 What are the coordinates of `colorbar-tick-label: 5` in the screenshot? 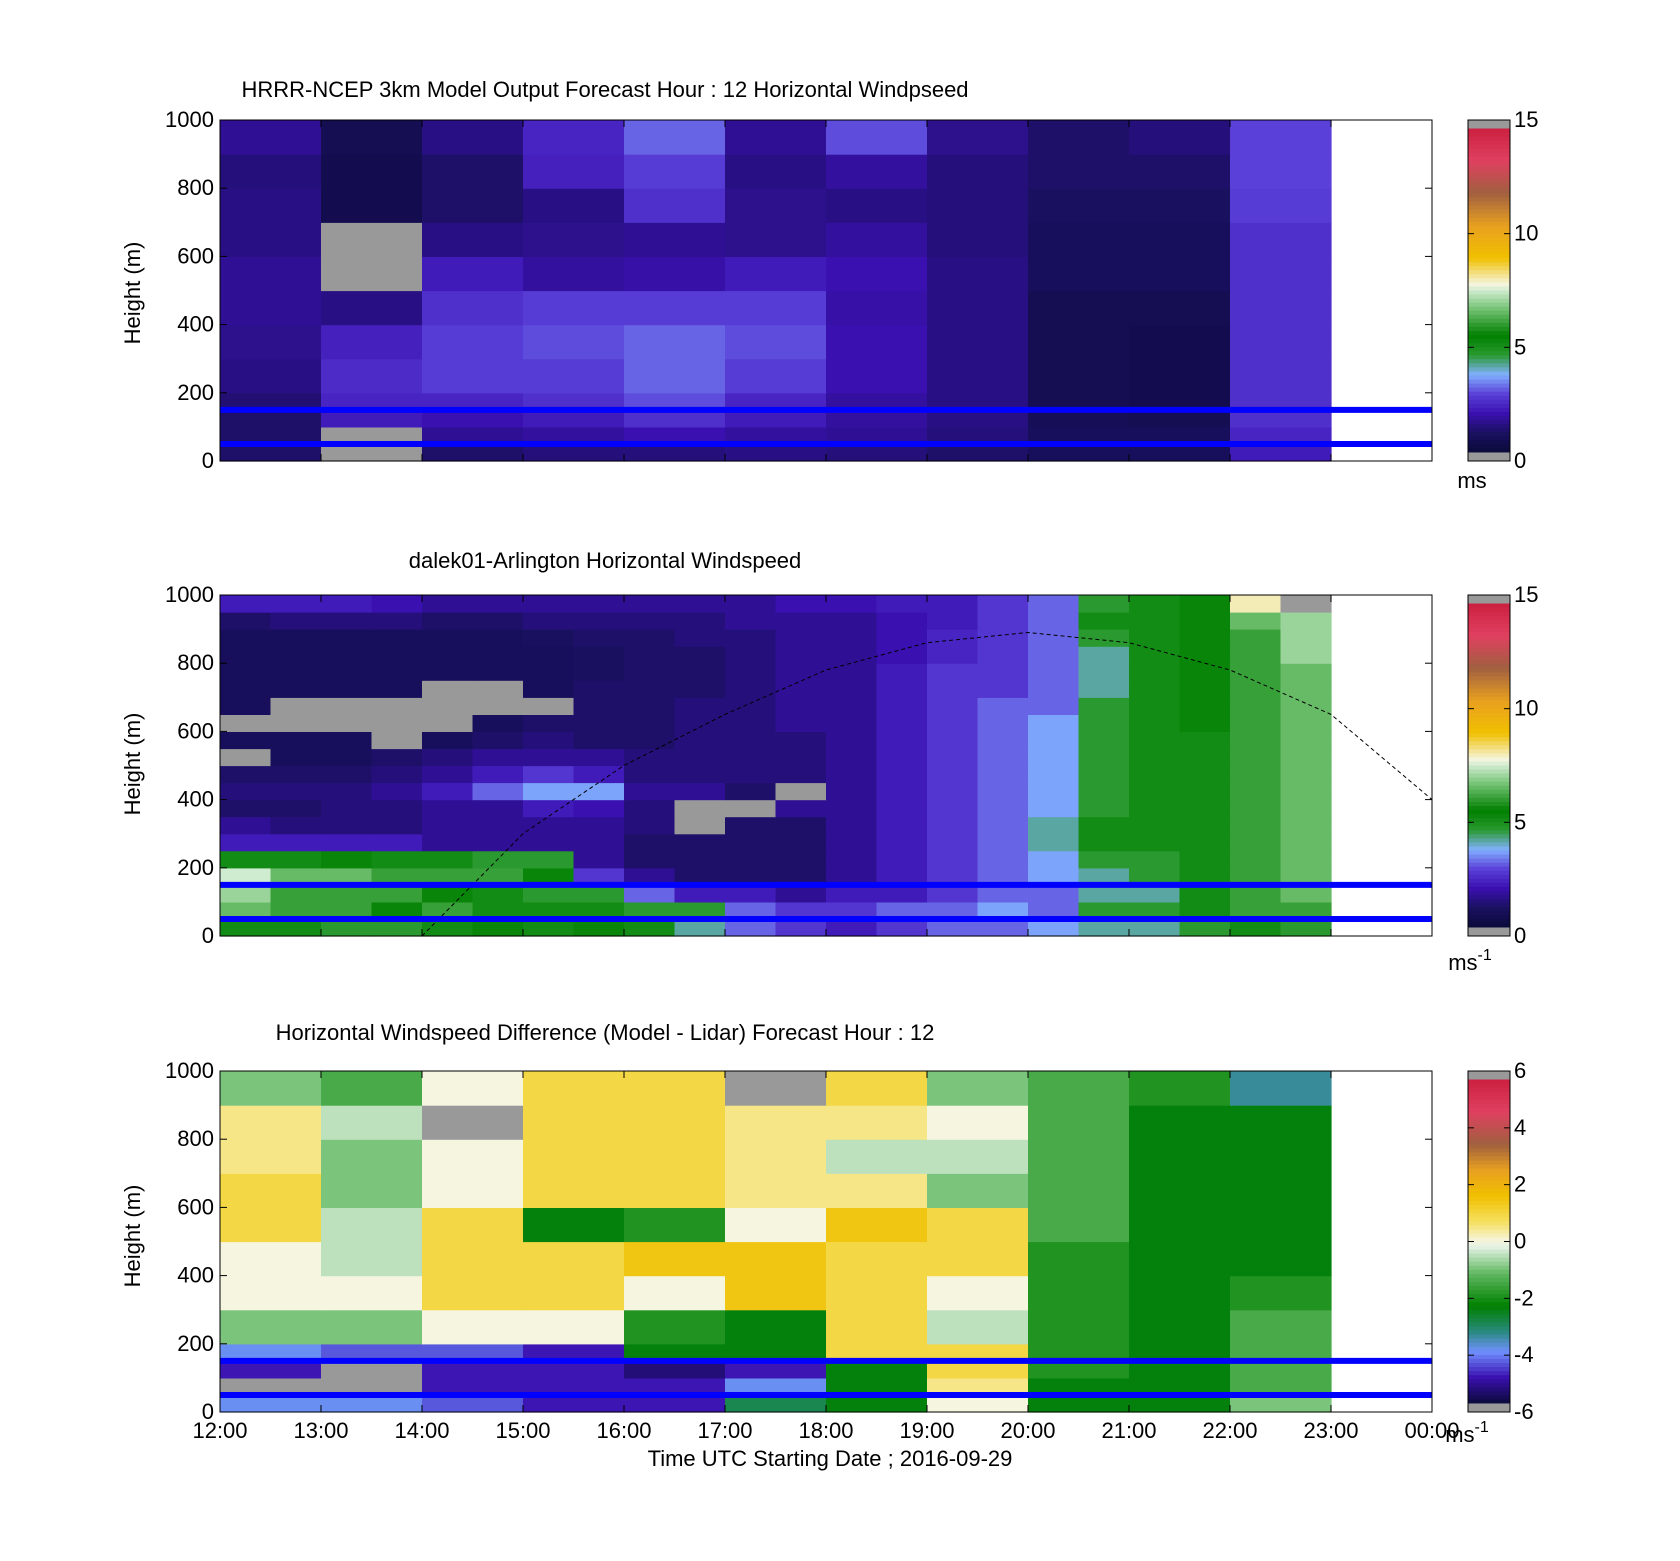 It's located at (1520, 821).